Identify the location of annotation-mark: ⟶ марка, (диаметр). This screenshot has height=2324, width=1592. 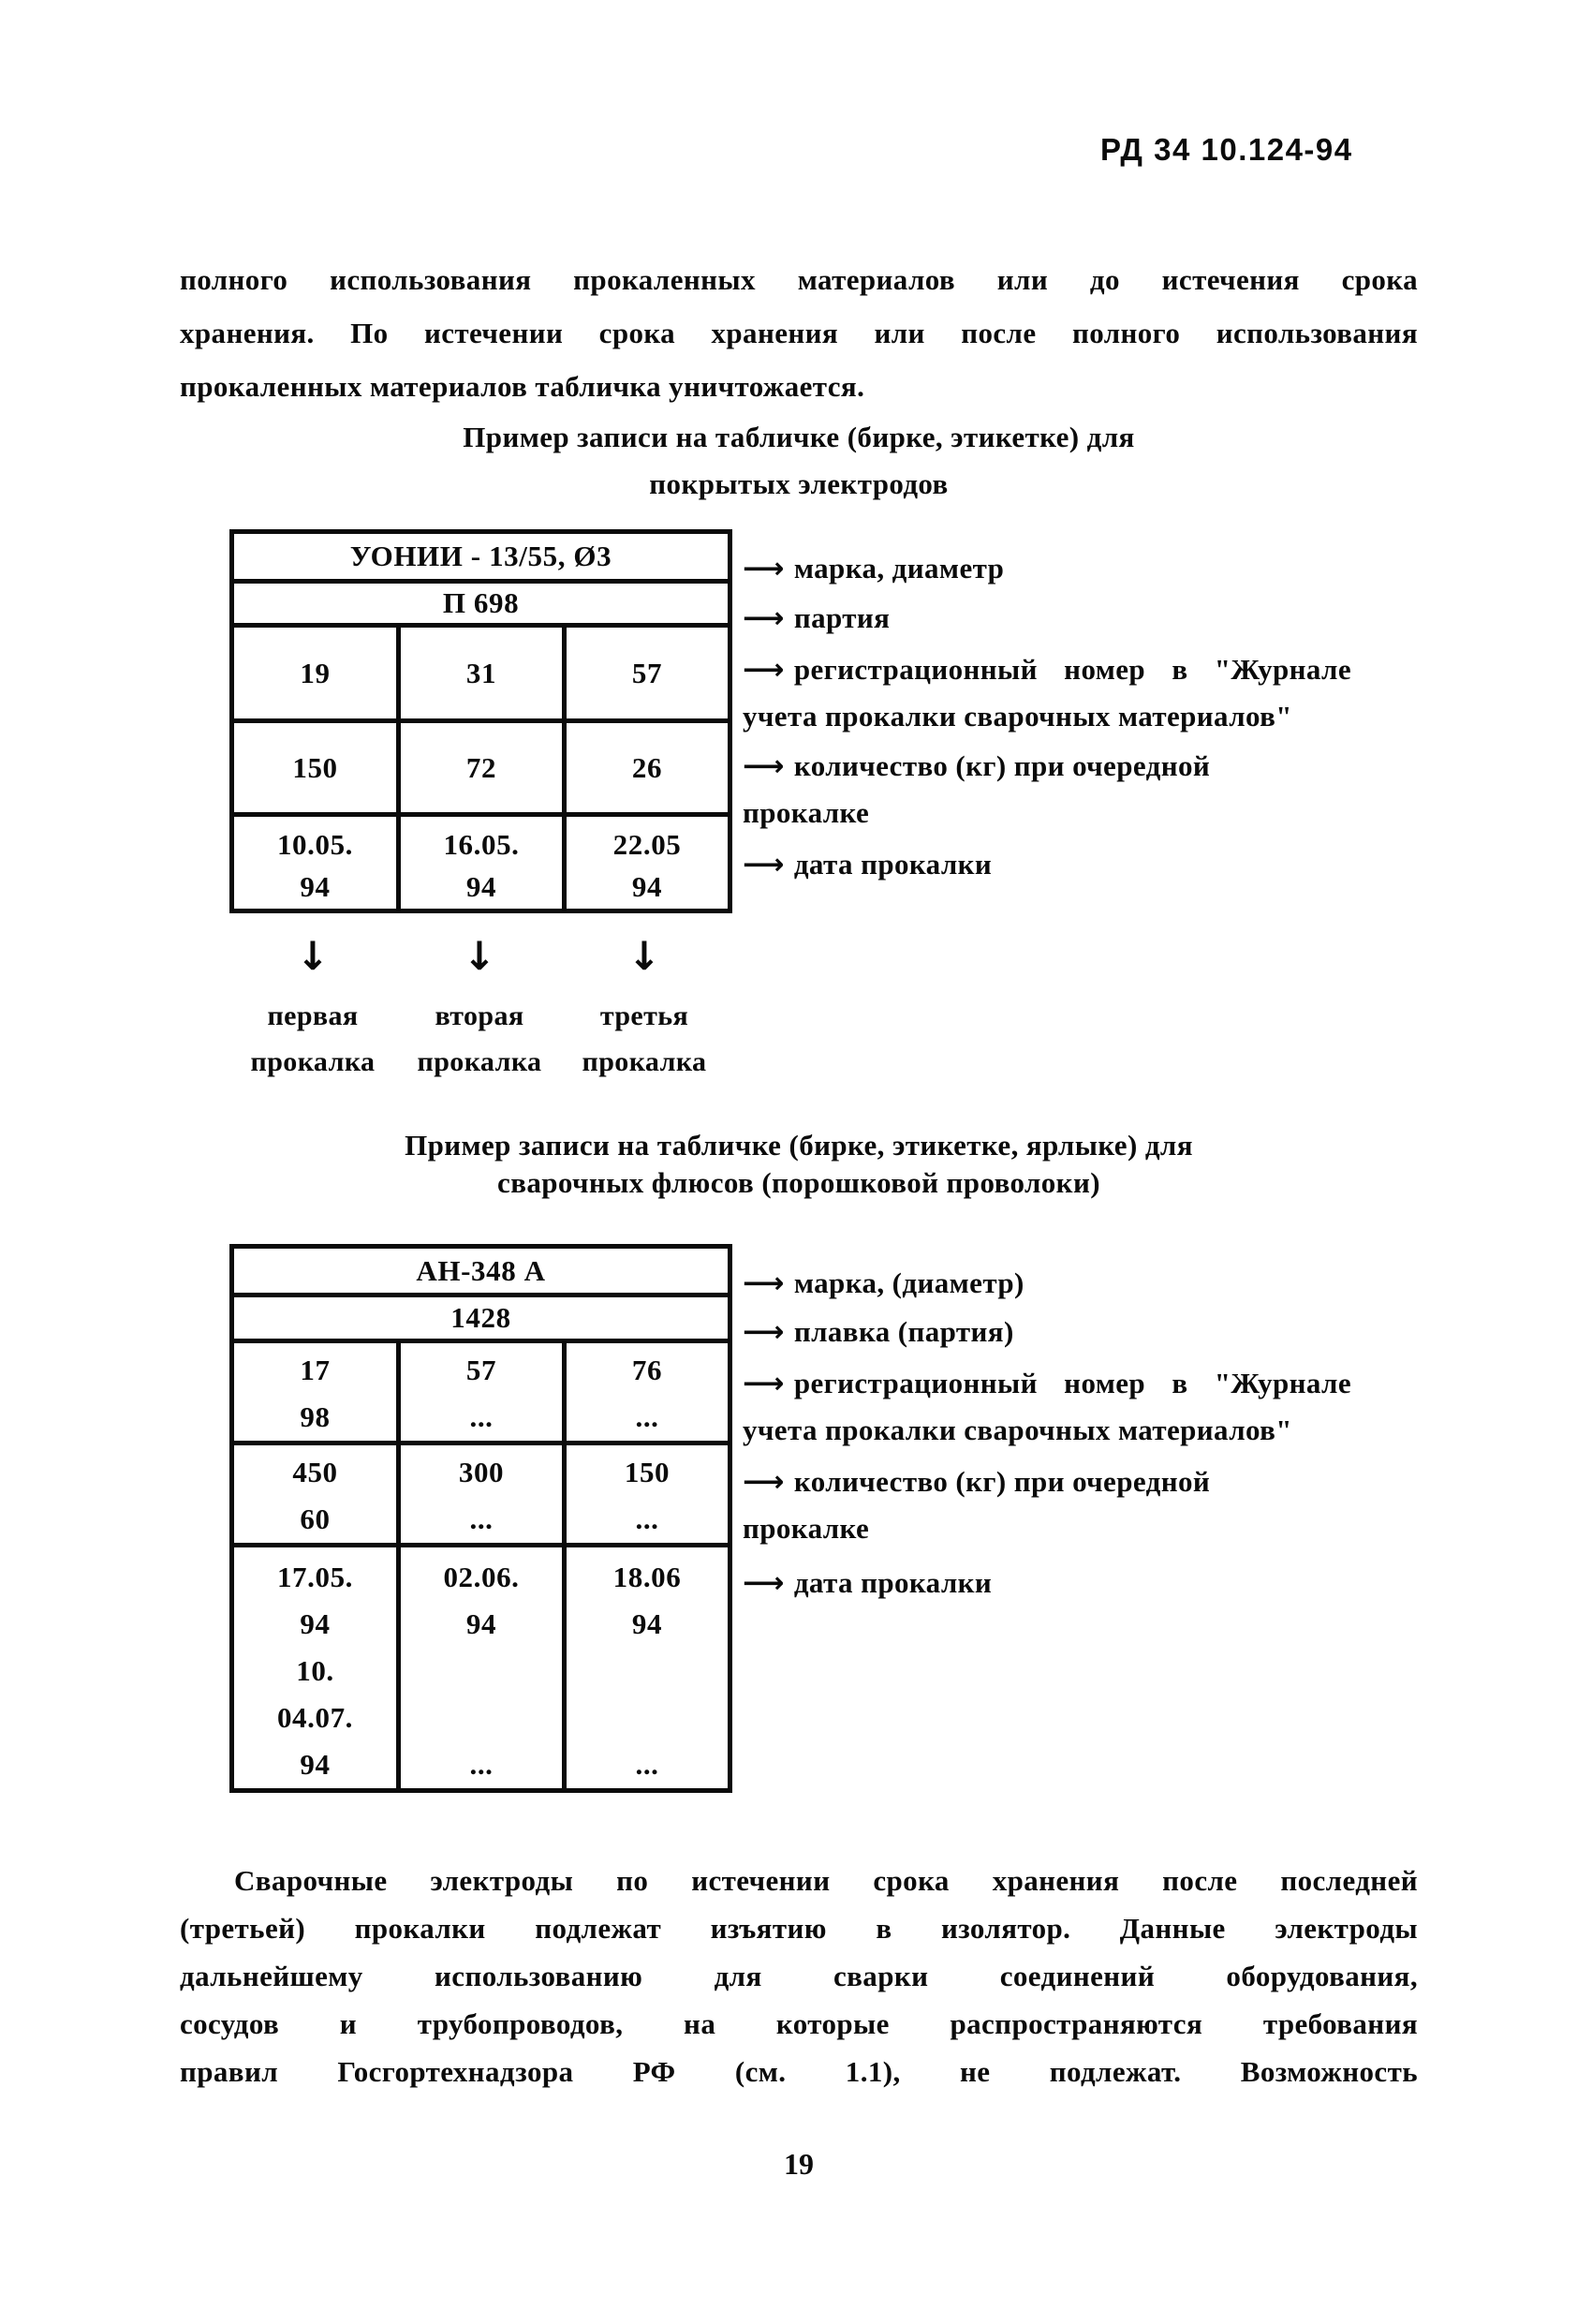
(1057, 1284).